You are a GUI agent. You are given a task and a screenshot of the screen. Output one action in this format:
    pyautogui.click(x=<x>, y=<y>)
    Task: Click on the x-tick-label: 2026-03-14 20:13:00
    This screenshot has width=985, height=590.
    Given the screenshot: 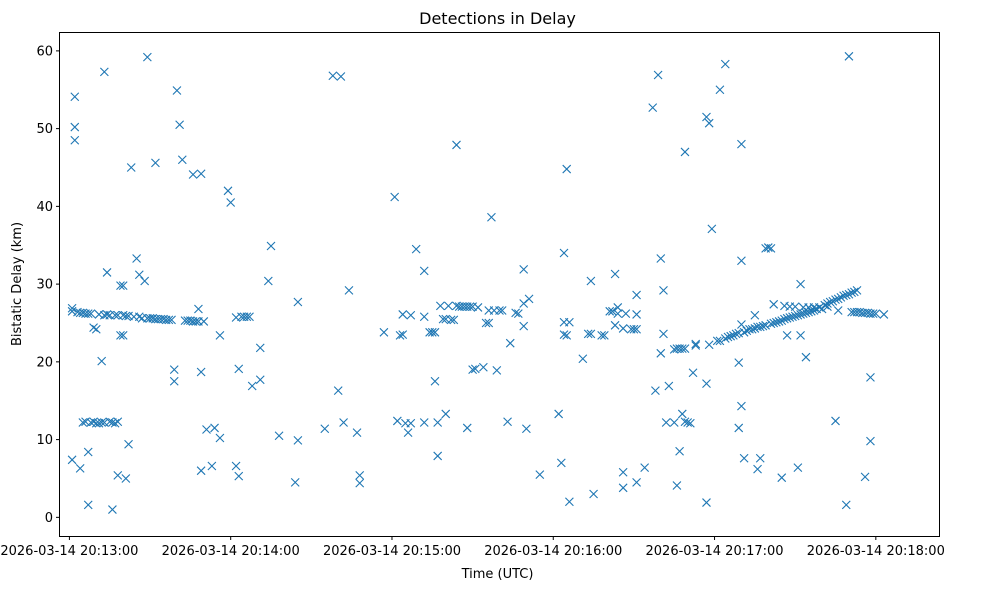 What is the action you would take?
    pyautogui.click(x=69, y=551)
    